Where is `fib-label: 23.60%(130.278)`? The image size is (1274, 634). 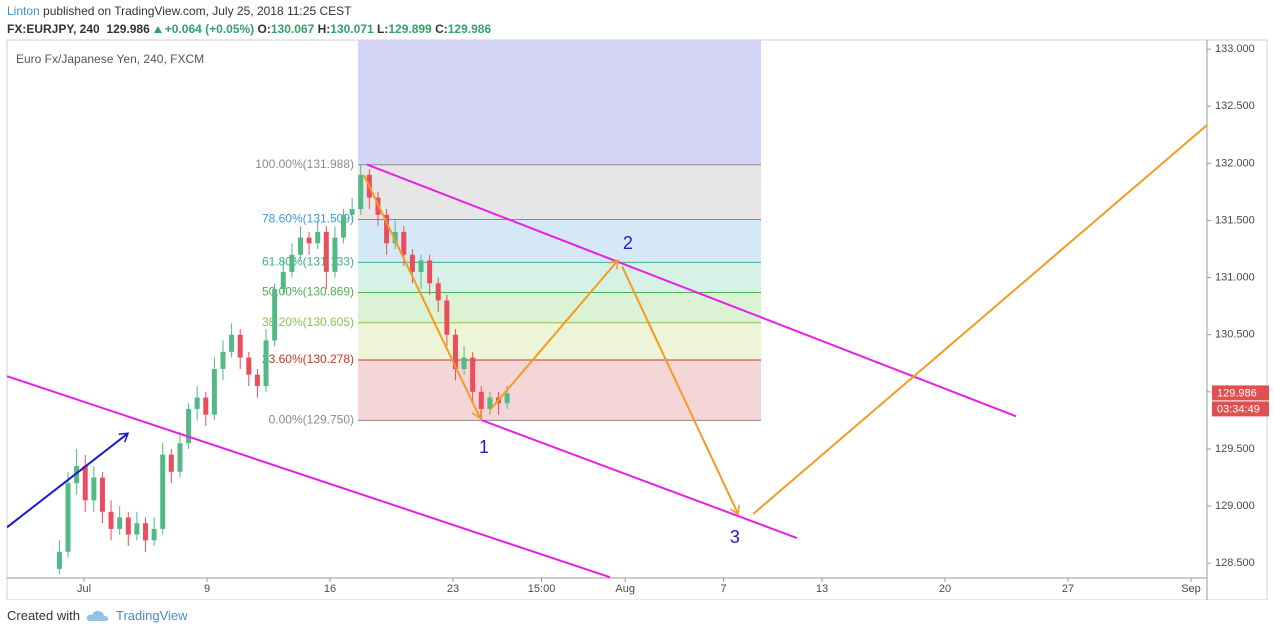
fib-label: 23.60%(130.278) is located at coordinates (308, 359).